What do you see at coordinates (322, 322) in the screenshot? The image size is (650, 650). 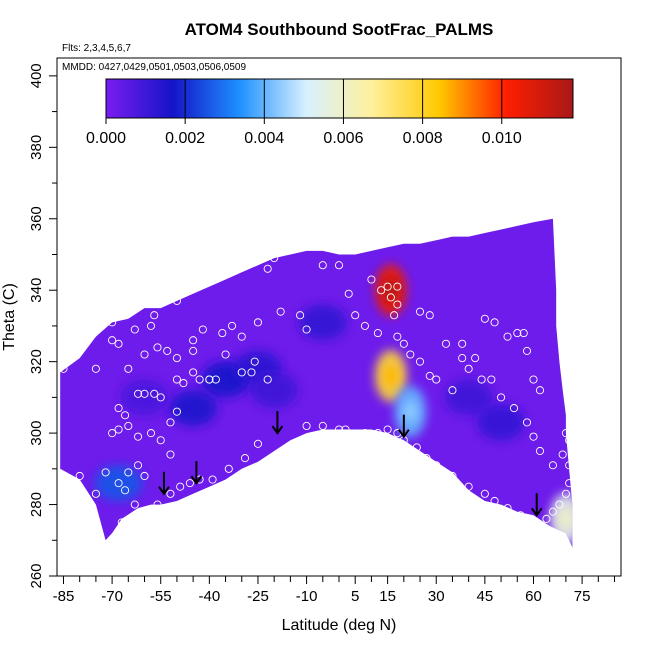 I see `hotspot` at bounding box center [322, 322].